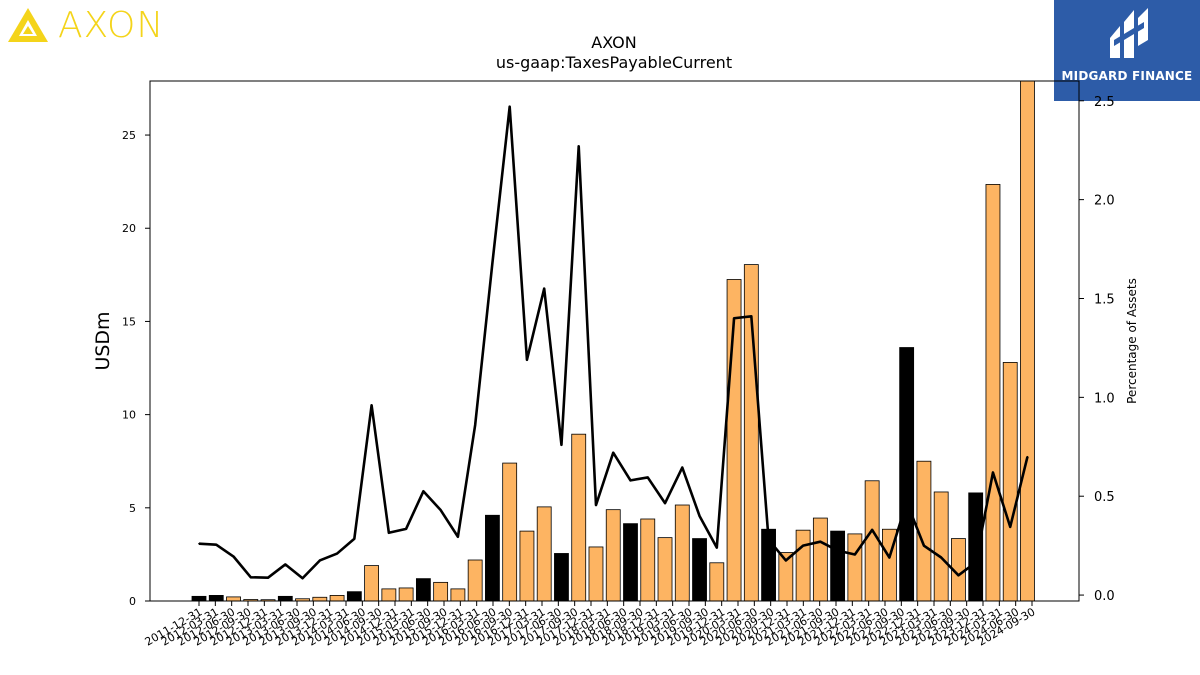  I want to click on midgard-name: MIDGARD FINANCE, so click(1127, 76).